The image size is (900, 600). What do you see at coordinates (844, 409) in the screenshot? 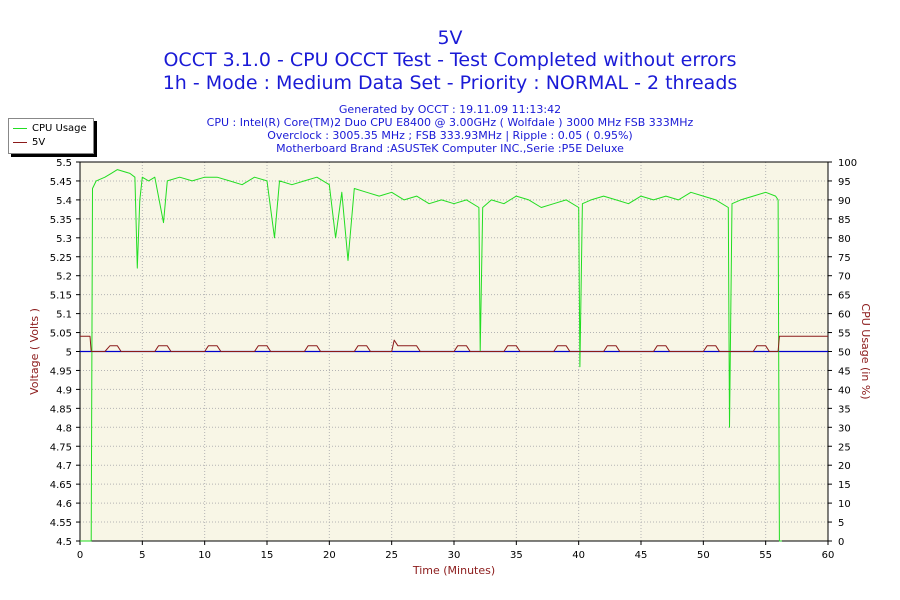
I see `y-right-tick-label: 35` at bounding box center [844, 409].